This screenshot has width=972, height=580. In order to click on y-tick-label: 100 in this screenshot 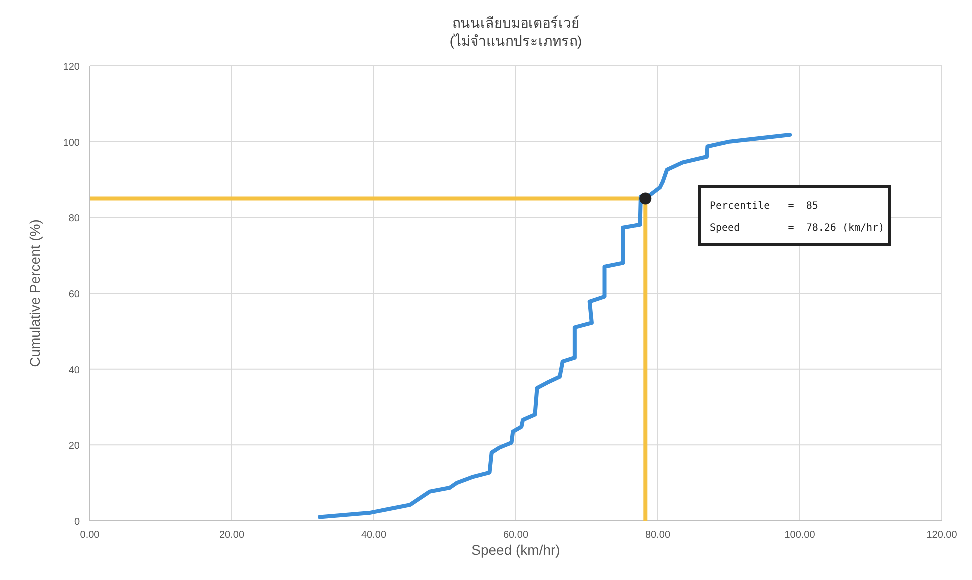, I will do `click(71, 143)`.